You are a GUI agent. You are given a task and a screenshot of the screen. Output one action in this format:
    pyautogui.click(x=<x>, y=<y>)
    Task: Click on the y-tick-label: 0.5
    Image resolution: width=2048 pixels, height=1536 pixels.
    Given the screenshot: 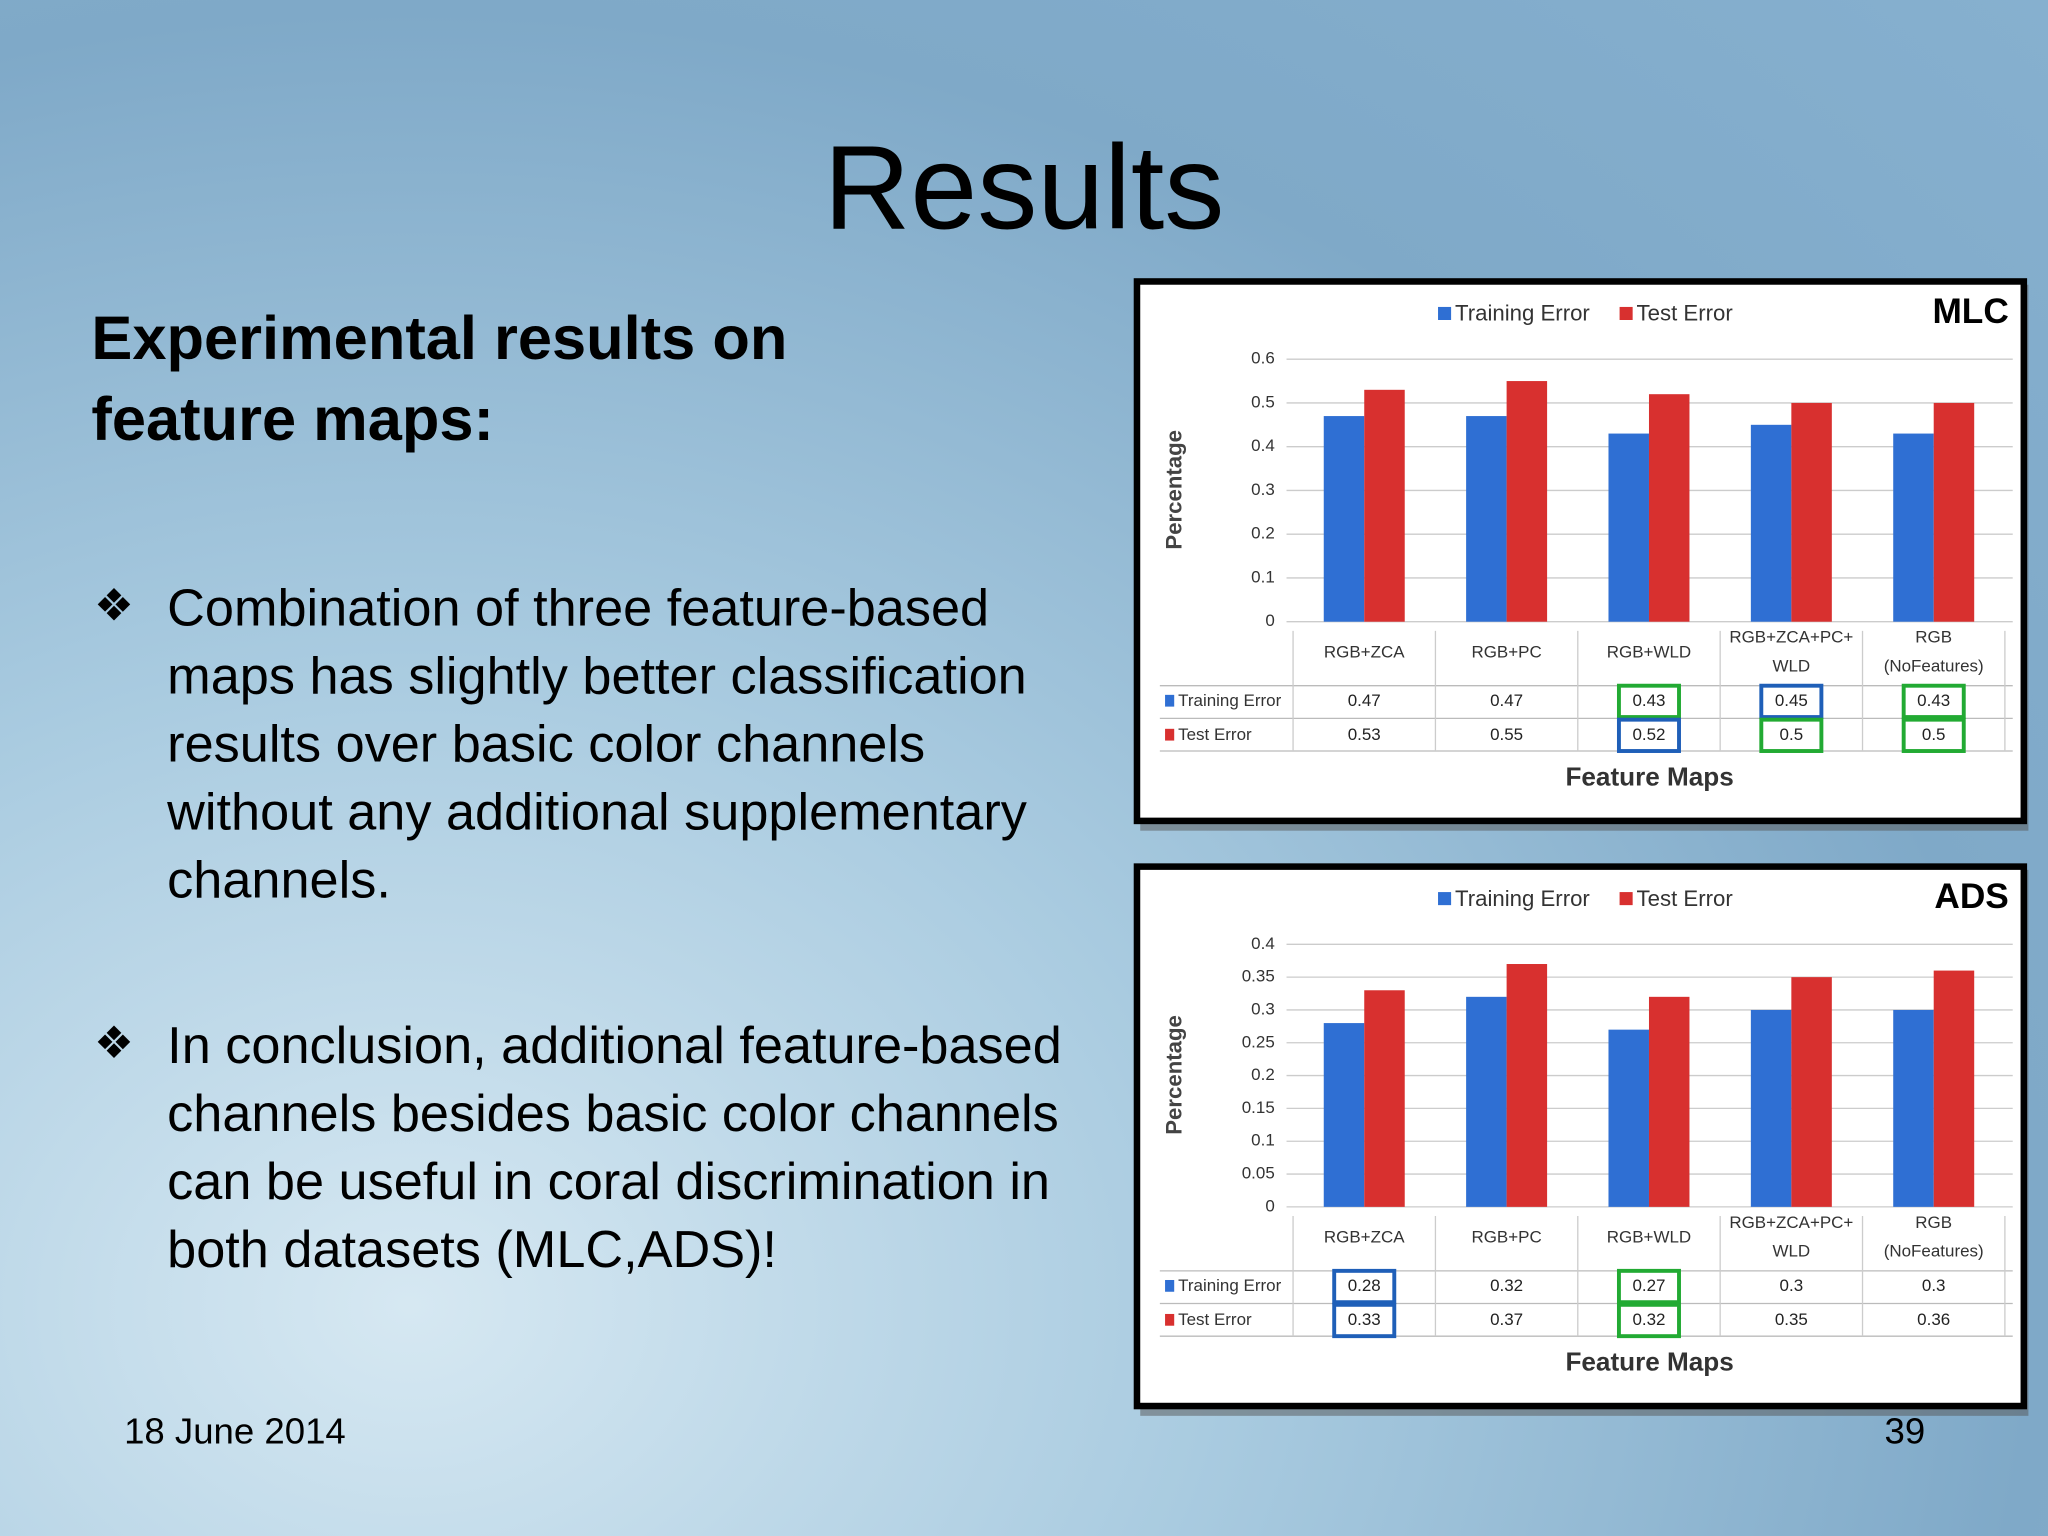 What is the action you would take?
    pyautogui.click(x=1263, y=401)
    